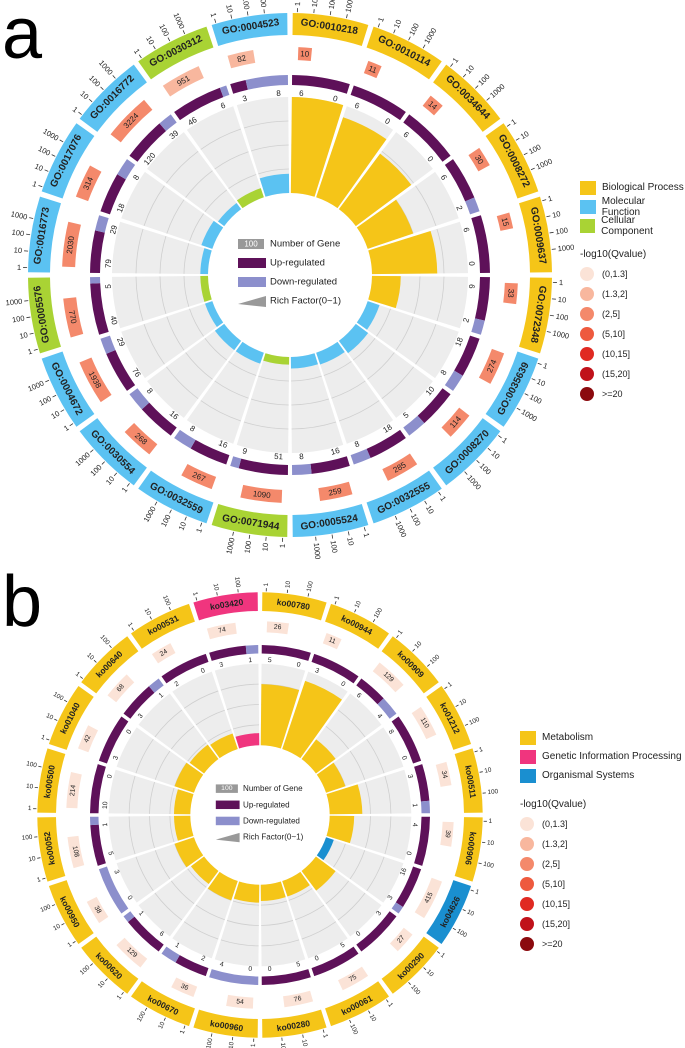 This screenshot has width=685, height=1048. What do you see at coordinates (613, 254) in the screenshot?
I see `qvalue-legend-title: -log10(Qvalue)` at bounding box center [613, 254].